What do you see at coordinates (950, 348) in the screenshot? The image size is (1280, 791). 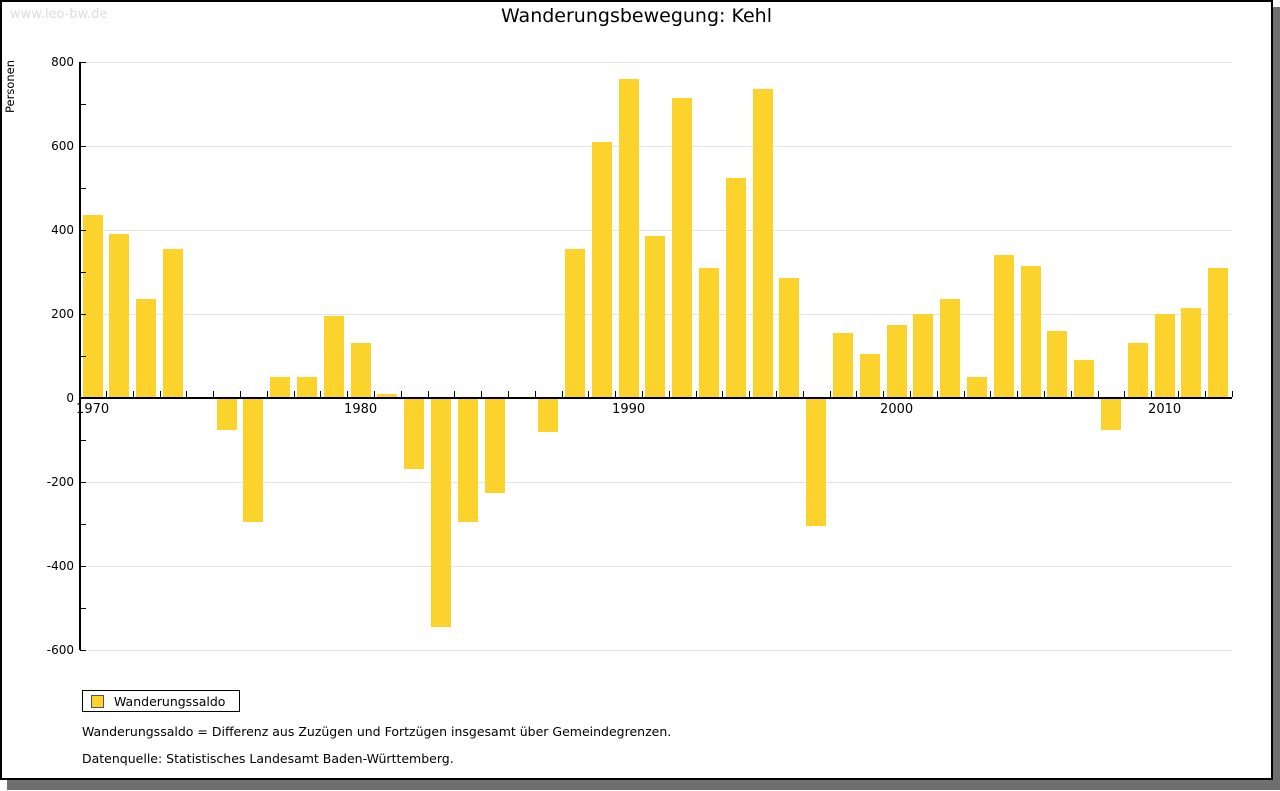 I see `bar-2002` at bounding box center [950, 348].